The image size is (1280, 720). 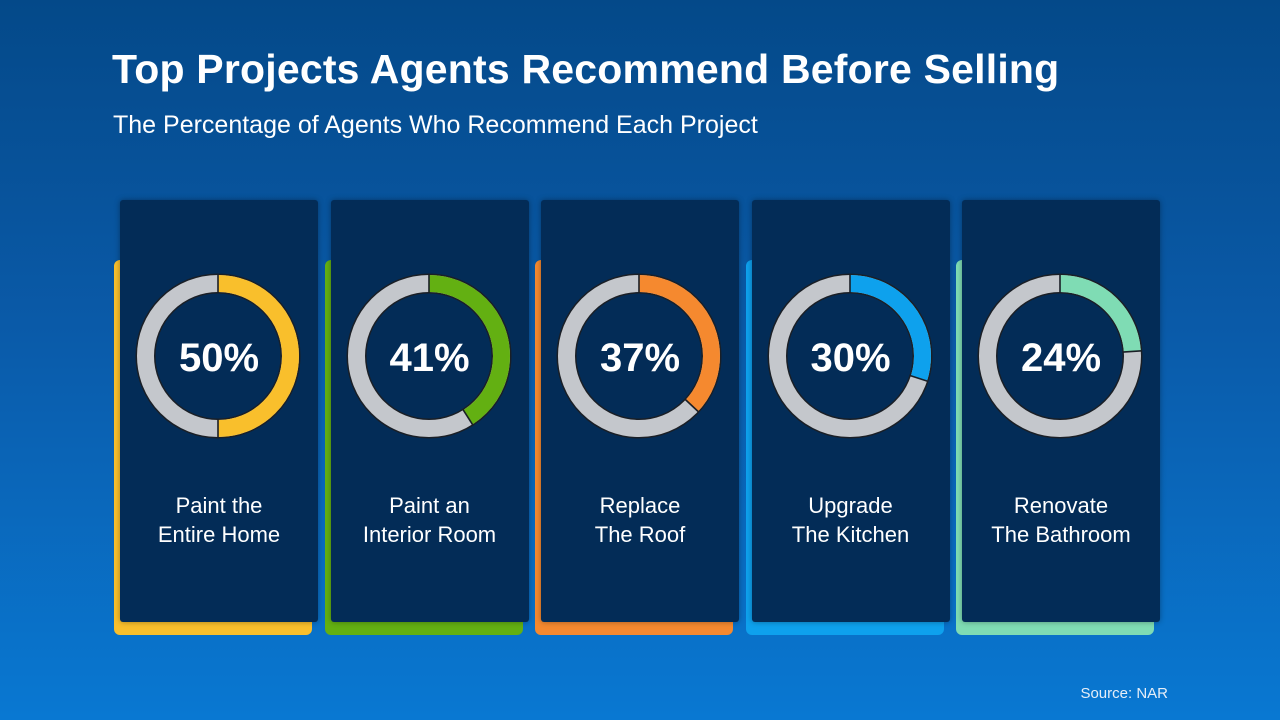 I want to click on project-label-line2: The Kitchen, so click(x=850, y=534).